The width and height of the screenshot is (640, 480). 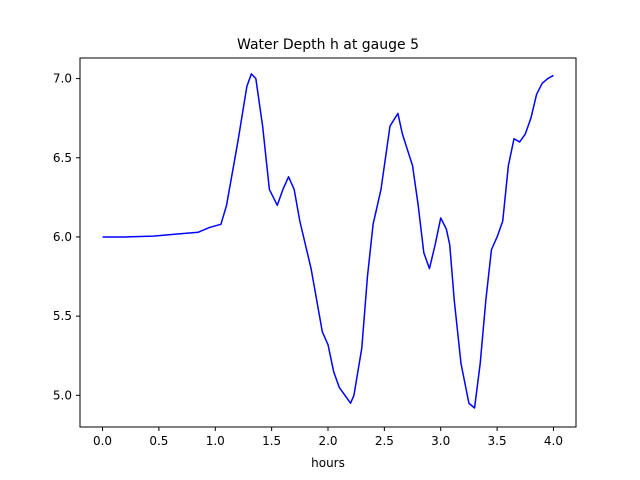 I want to click on chart-title: Water Depth h at gauge 5, so click(x=328, y=45).